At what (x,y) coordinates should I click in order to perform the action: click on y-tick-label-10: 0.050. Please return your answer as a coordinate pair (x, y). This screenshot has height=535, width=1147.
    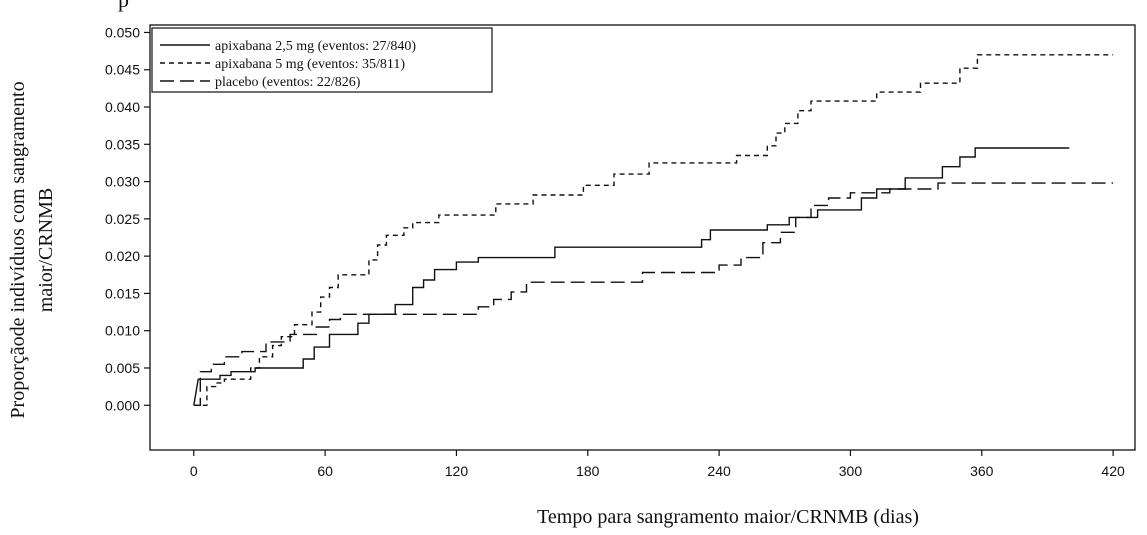
    Looking at the image, I should click on (122, 32).